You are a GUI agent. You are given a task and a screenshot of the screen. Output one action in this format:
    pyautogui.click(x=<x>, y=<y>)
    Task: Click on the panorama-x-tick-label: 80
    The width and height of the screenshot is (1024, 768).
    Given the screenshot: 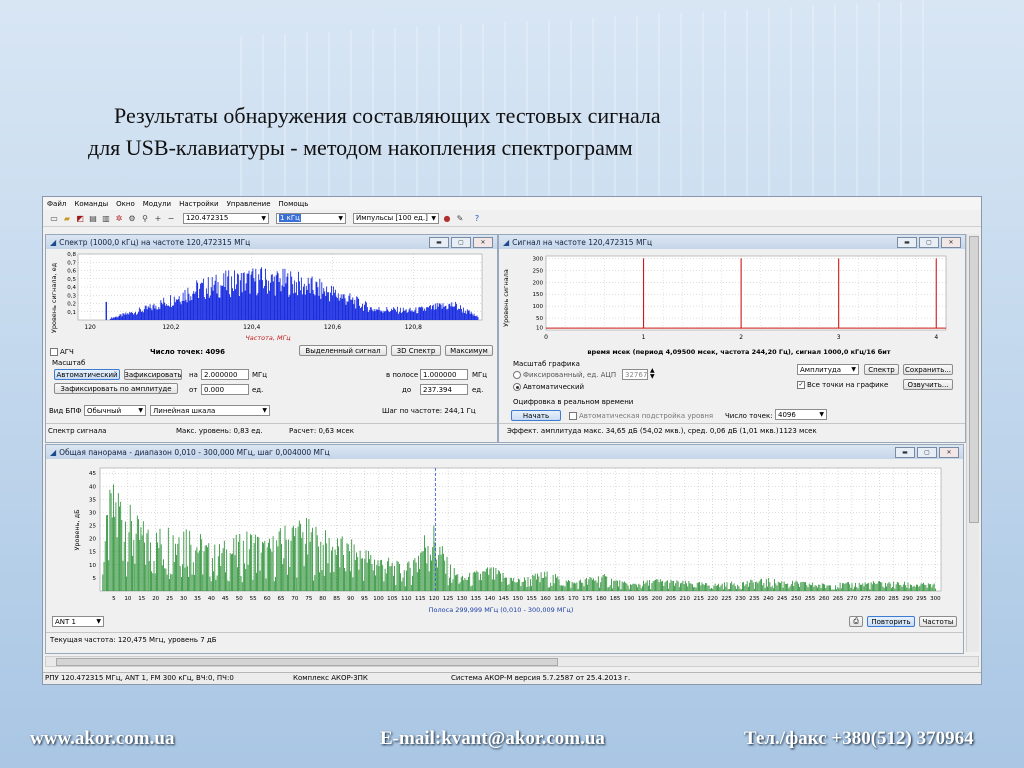 What is the action you would take?
    pyautogui.click(x=322, y=599)
    